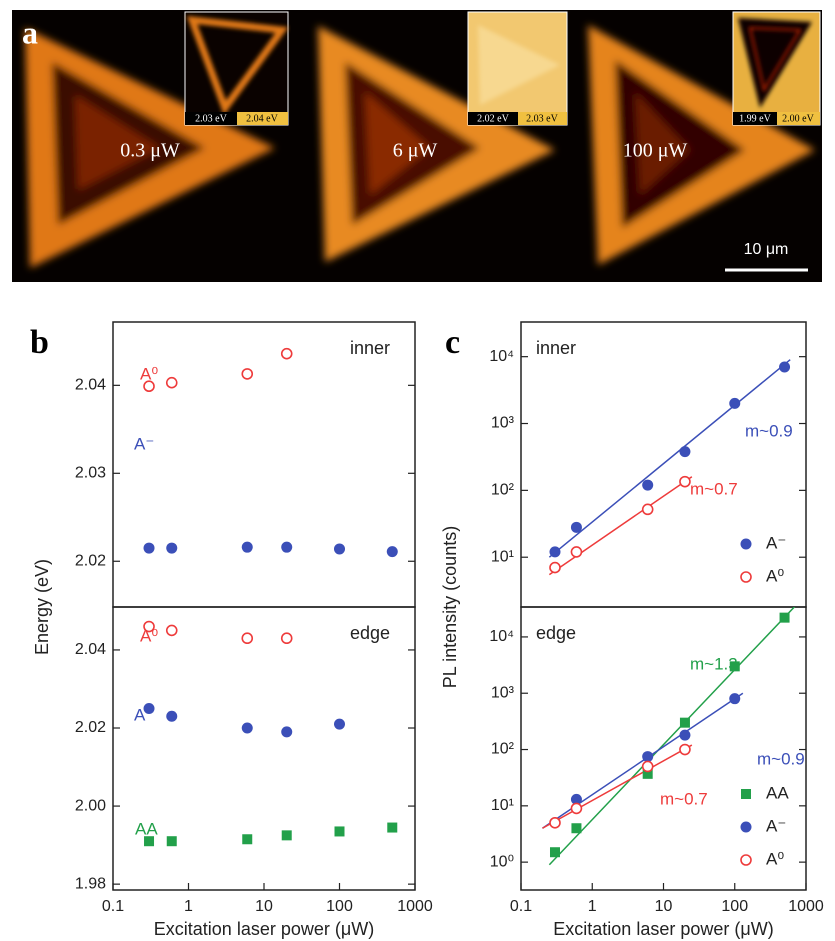 This screenshot has height=941, width=835. I want to click on subplot-title: edge, so click(370, 633).